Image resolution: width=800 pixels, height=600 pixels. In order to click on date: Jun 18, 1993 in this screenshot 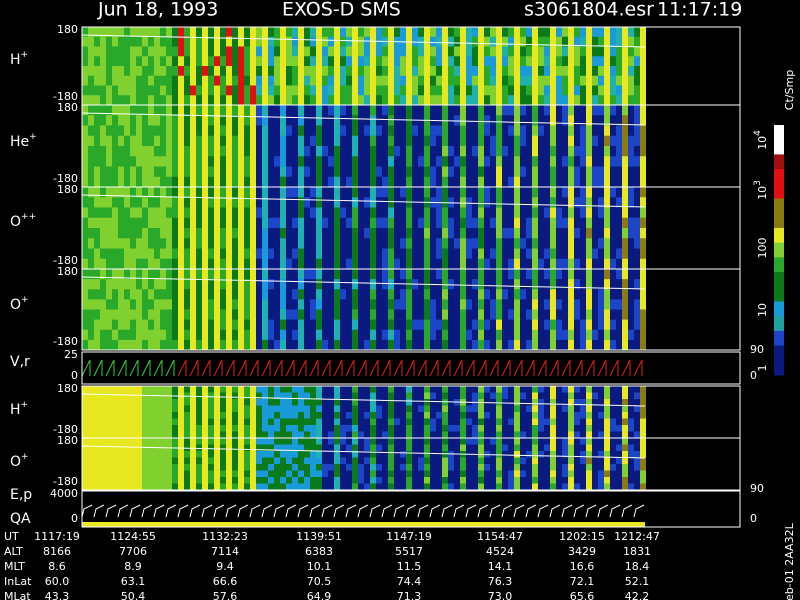, I will do `click(157, 10)`.